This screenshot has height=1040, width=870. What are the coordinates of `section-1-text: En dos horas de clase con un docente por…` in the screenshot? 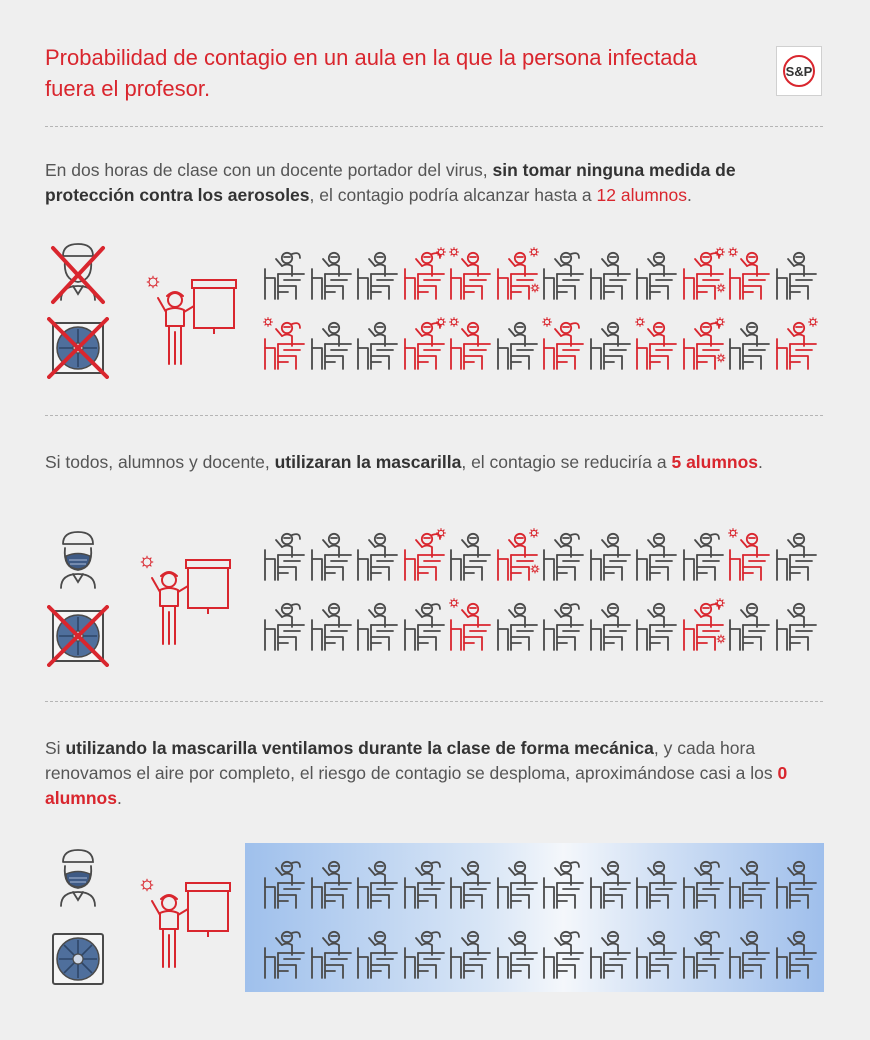 It's located at (435, 183).